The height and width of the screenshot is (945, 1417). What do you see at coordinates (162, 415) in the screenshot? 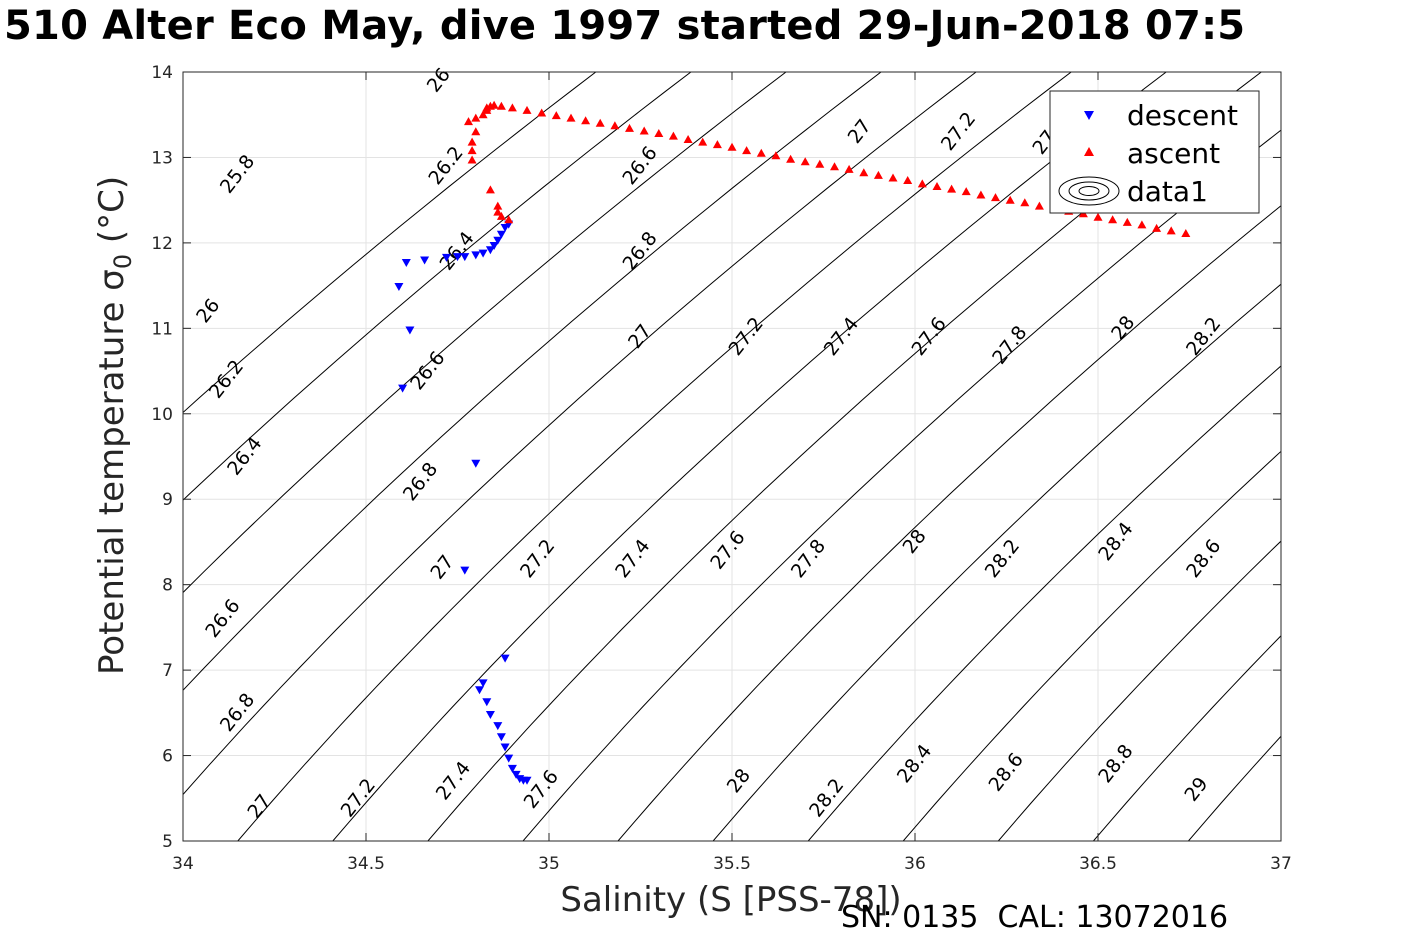
I see `y-tick-label: 10` at bounding box center [162, 415].